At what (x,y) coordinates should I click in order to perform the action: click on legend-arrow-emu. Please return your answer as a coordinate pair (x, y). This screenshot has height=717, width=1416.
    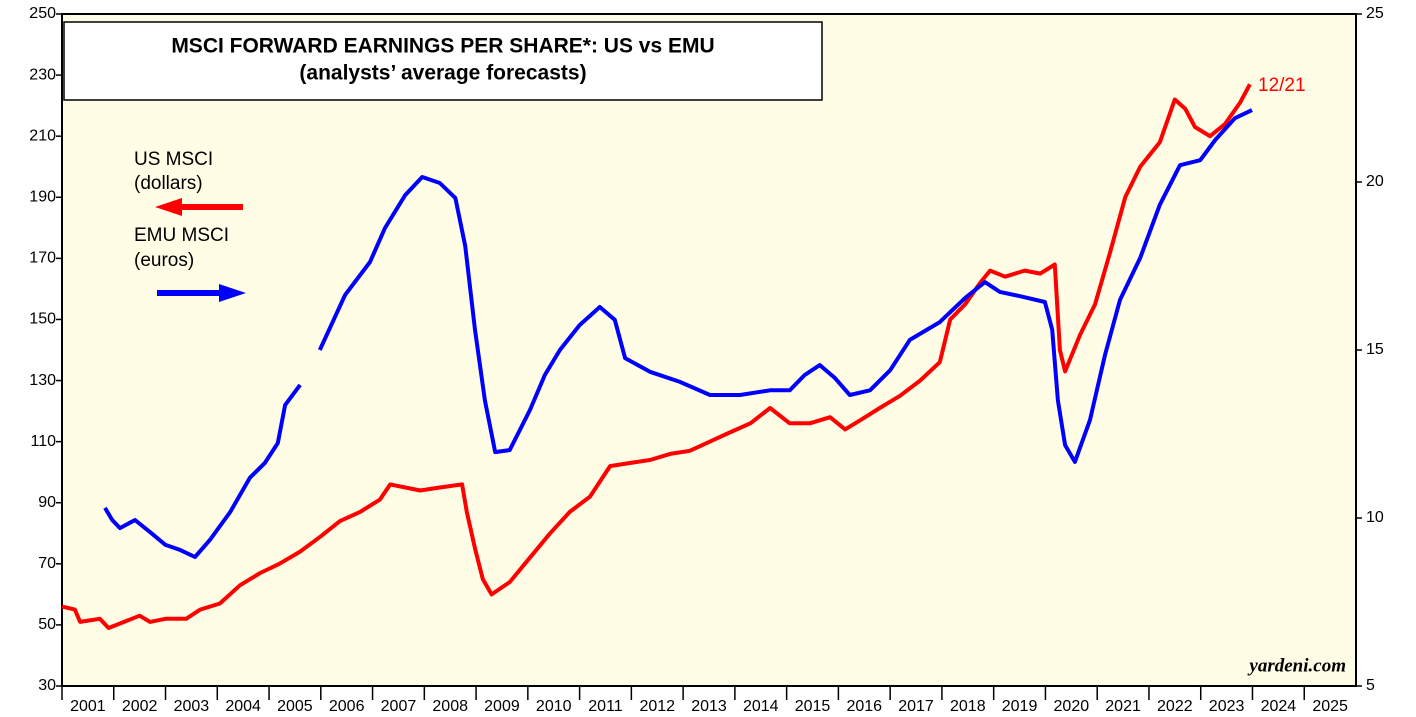
    Looking at the image, I should click on (201, 293).